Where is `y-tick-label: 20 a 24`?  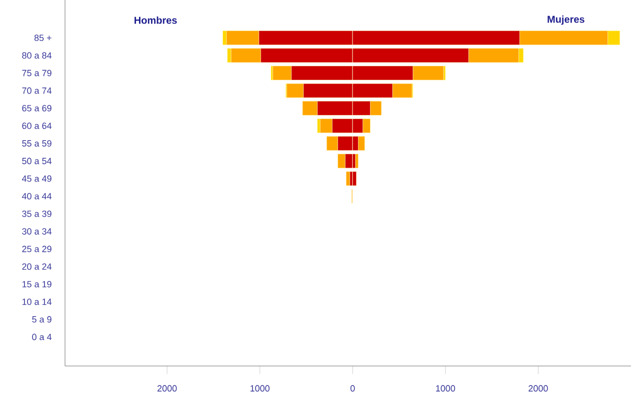
y-tick-label: 20 a 24 is located at coordinates (37, 266).